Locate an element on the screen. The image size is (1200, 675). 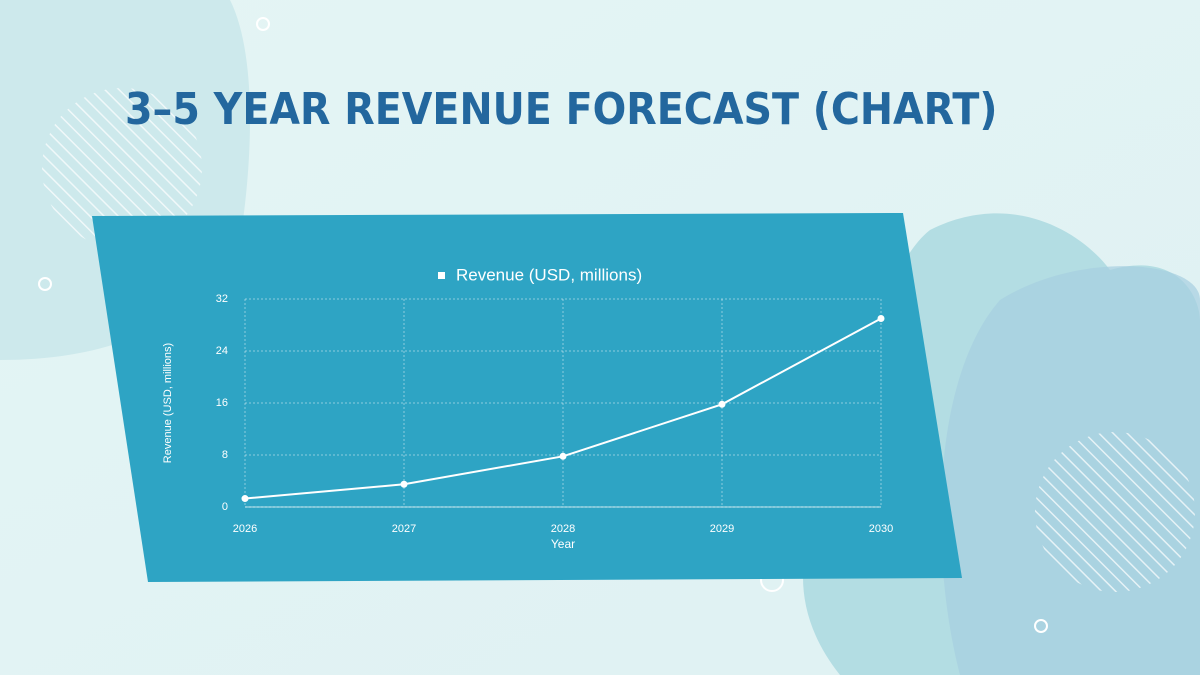
x-tick-label: 2029 is located at coordinates (722, 529).